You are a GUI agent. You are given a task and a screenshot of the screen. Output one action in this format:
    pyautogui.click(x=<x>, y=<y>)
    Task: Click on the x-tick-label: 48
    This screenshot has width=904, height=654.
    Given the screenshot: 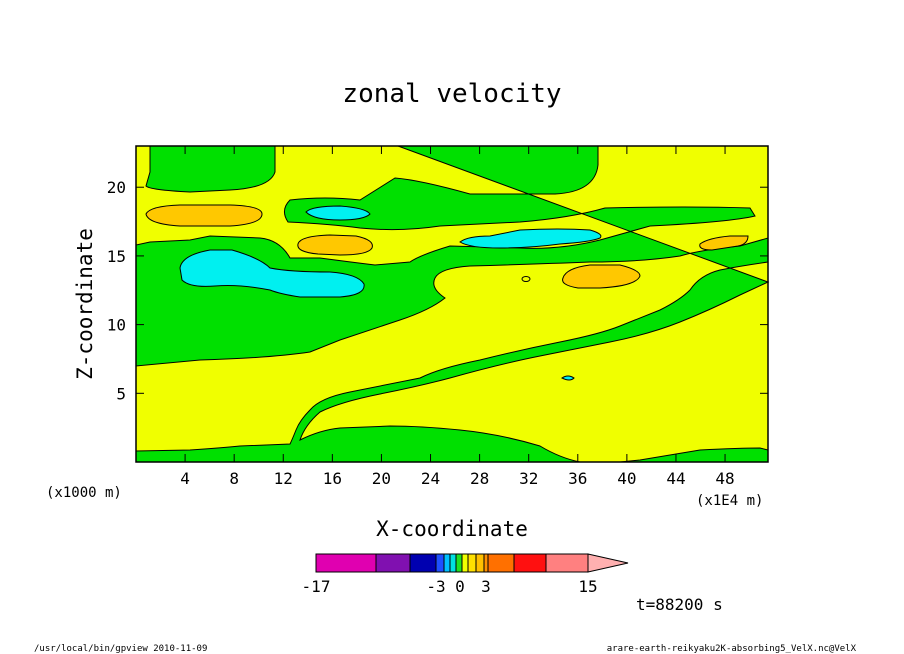 What is the action you would take?
    pyautogui.click(x=724, y=478)
    